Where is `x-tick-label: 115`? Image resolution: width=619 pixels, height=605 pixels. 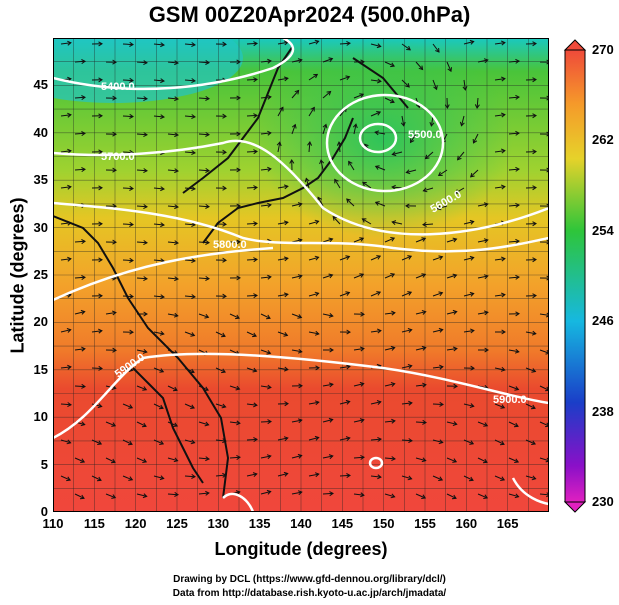 x-tick-label: 115 is located at coordinates (94, 523).